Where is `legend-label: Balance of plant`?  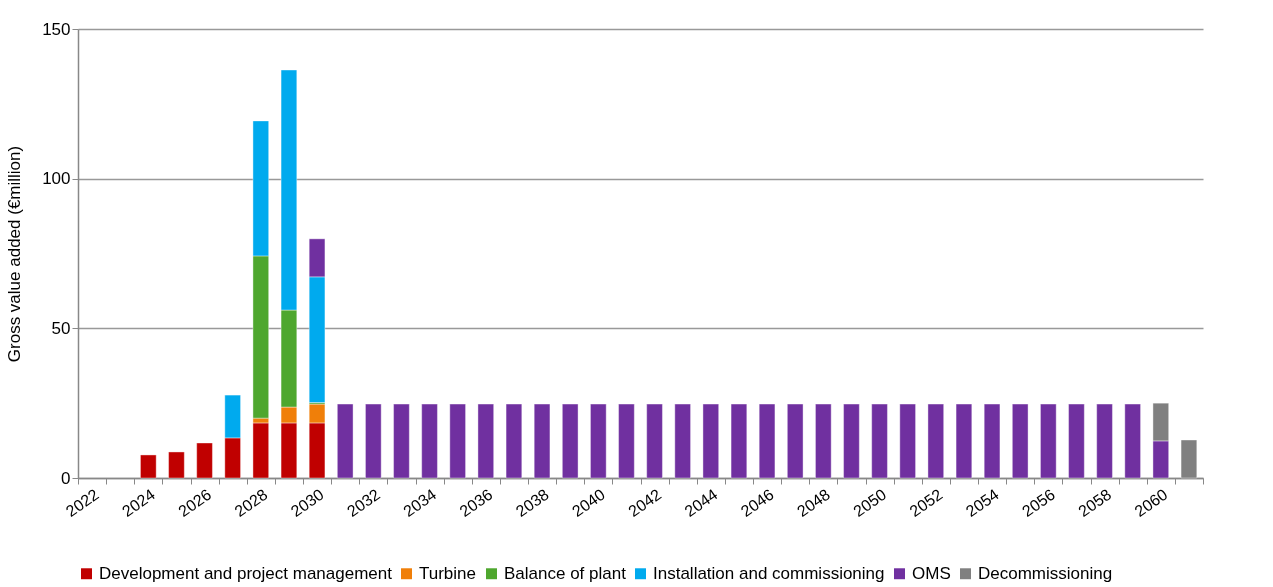
legend-label: Balance of plant is located at coordinates (565, 573).